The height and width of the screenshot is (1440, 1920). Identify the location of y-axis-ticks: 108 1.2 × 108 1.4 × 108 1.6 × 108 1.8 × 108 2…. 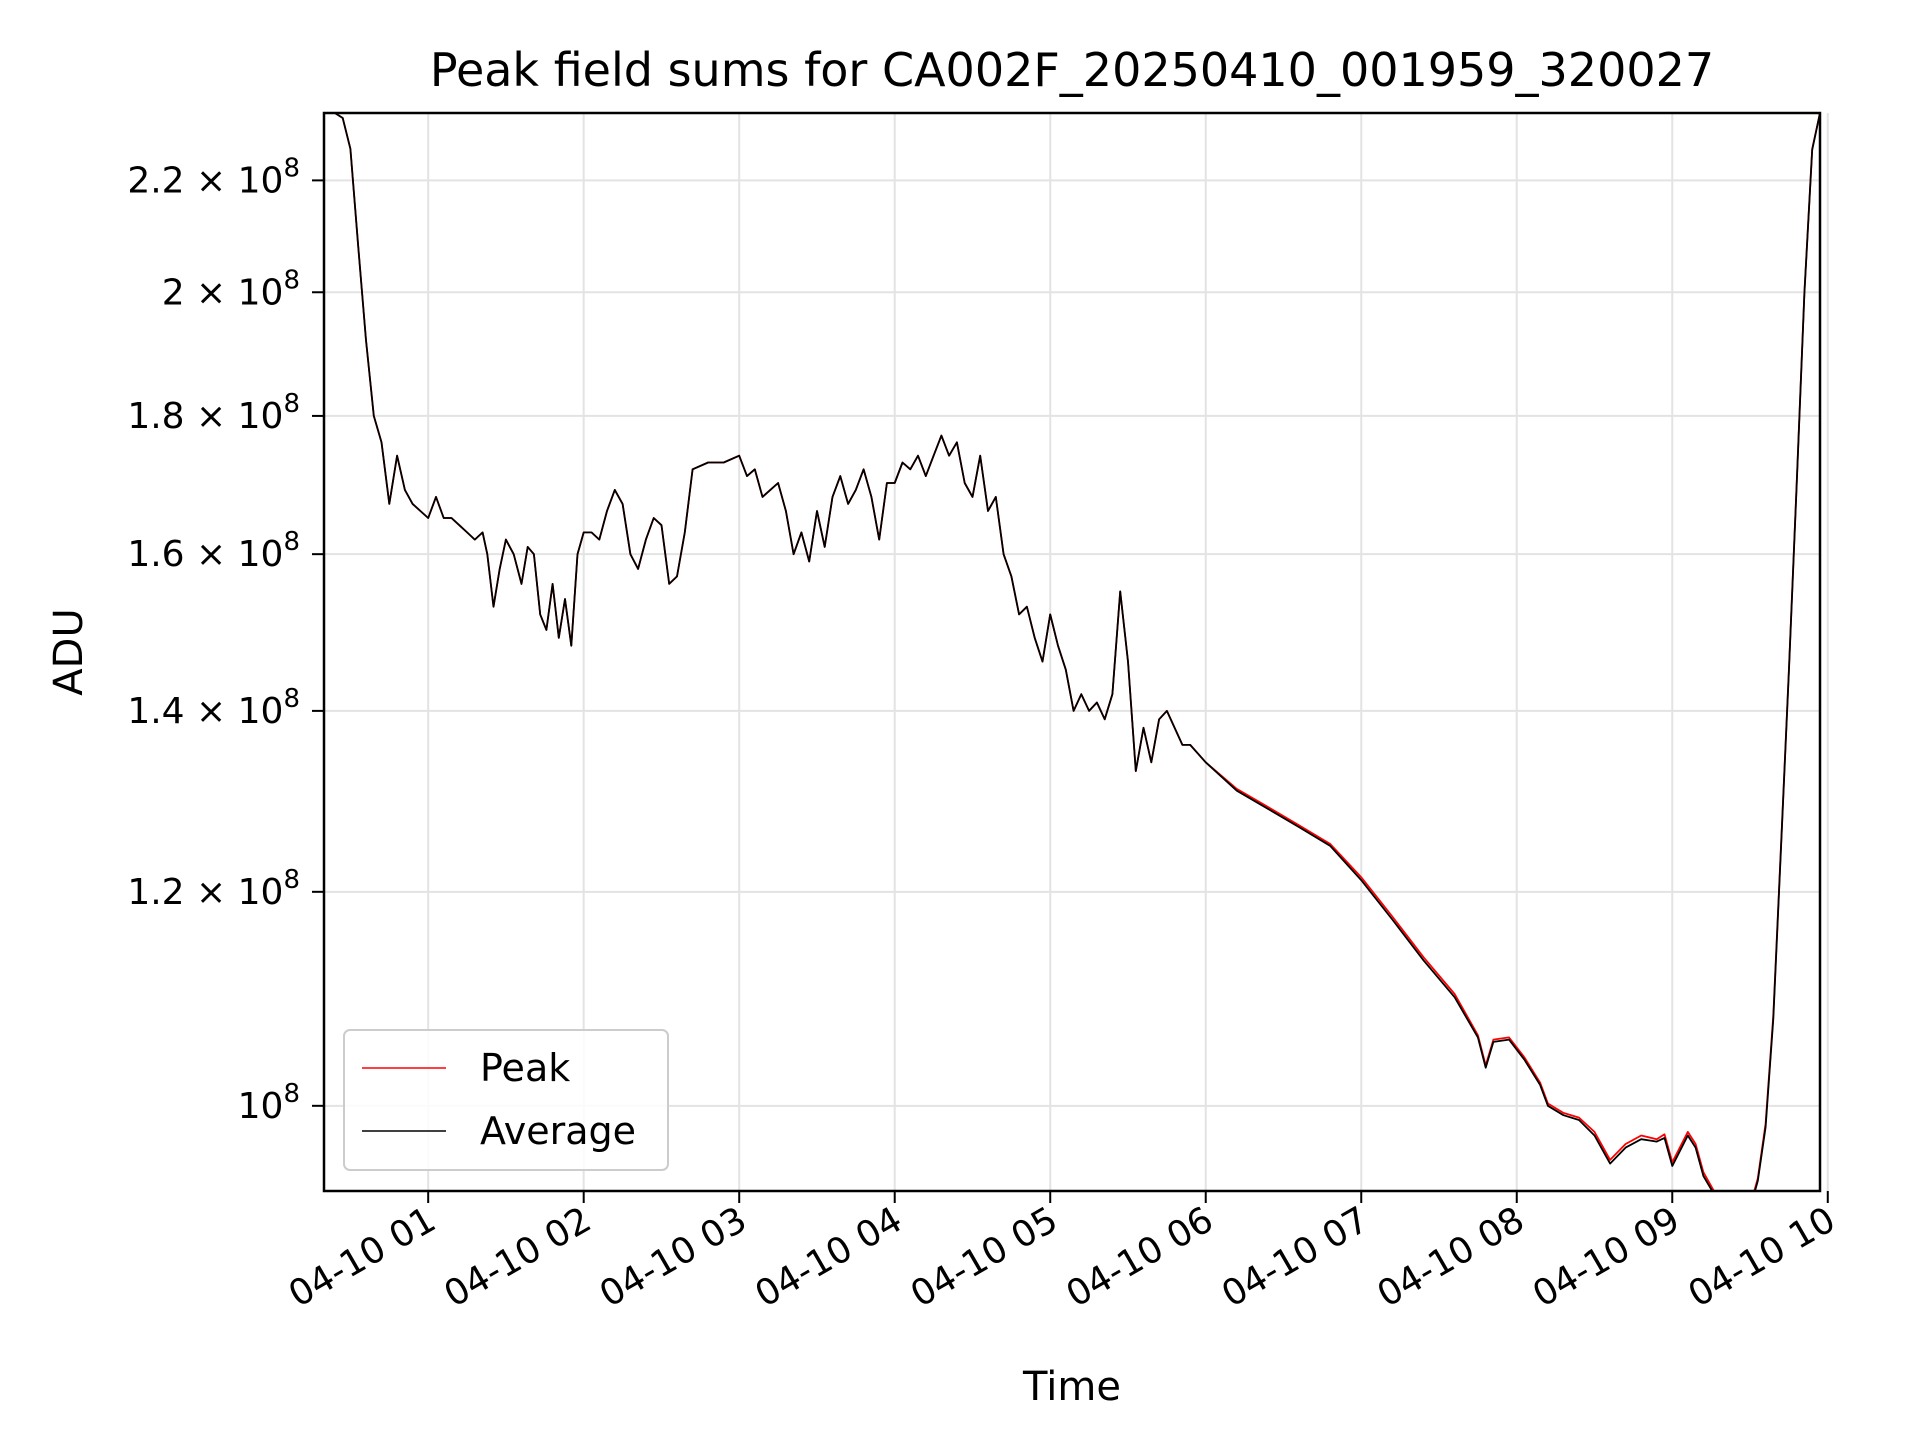
(225, 640).